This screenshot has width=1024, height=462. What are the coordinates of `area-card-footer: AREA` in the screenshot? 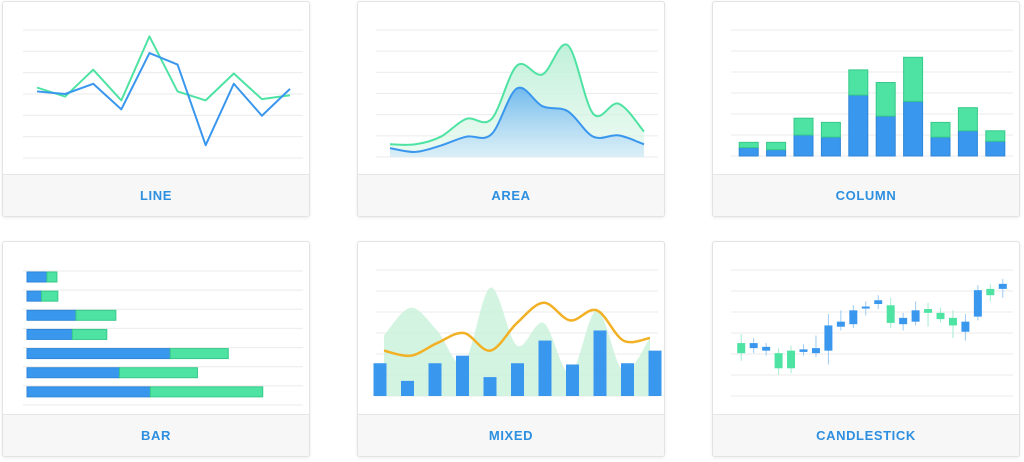 It's located at (511, 195).